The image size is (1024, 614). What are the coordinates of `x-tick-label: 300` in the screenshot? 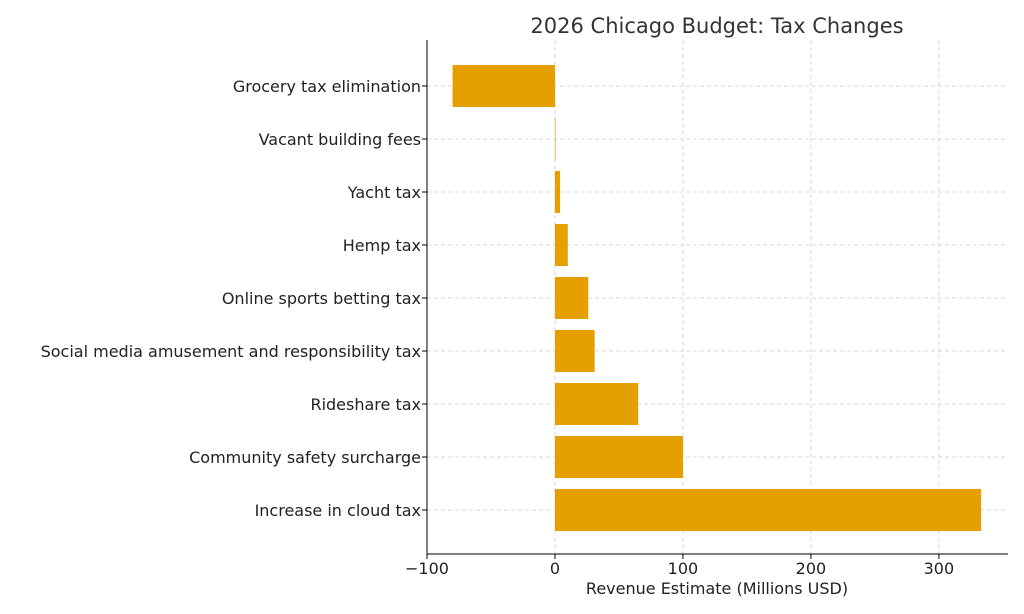 It's located at (939, 568).